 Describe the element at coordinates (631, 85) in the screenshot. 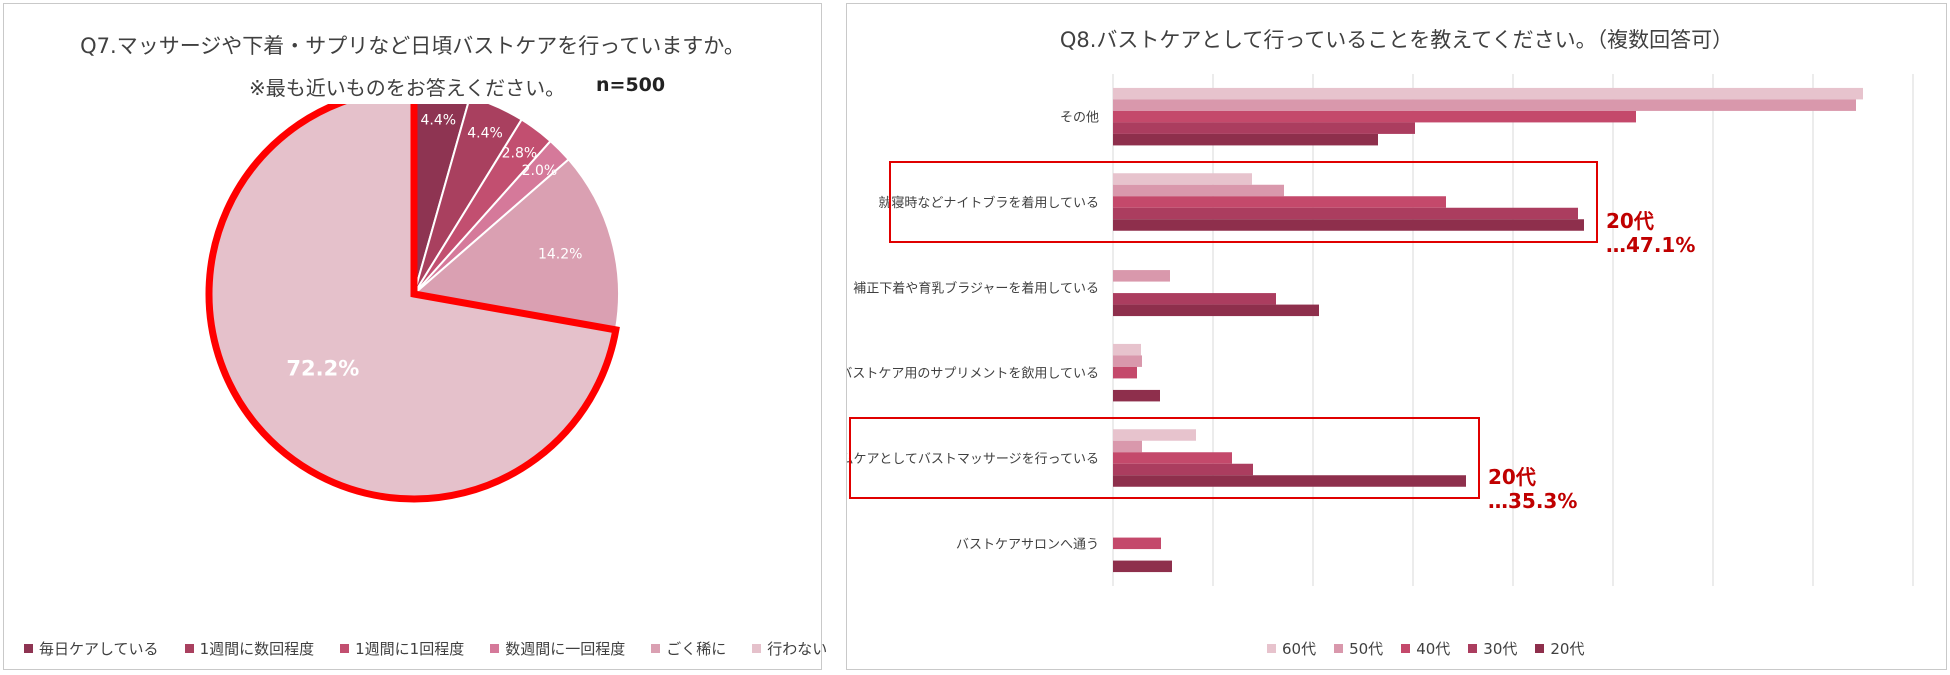

I see `pie-sample-size: n=500` at that location.